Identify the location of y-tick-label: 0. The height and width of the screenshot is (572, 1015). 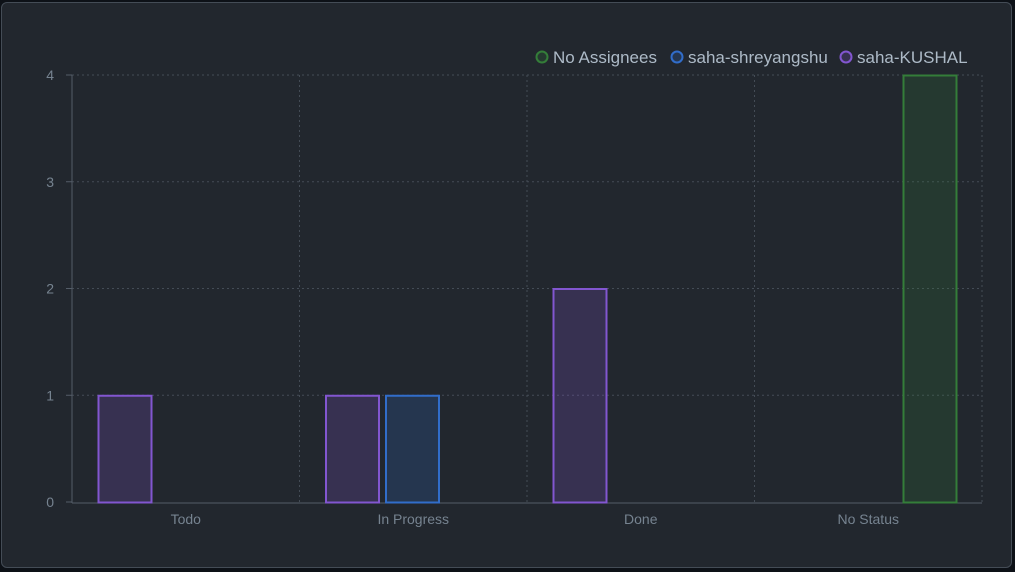
(50, 502).